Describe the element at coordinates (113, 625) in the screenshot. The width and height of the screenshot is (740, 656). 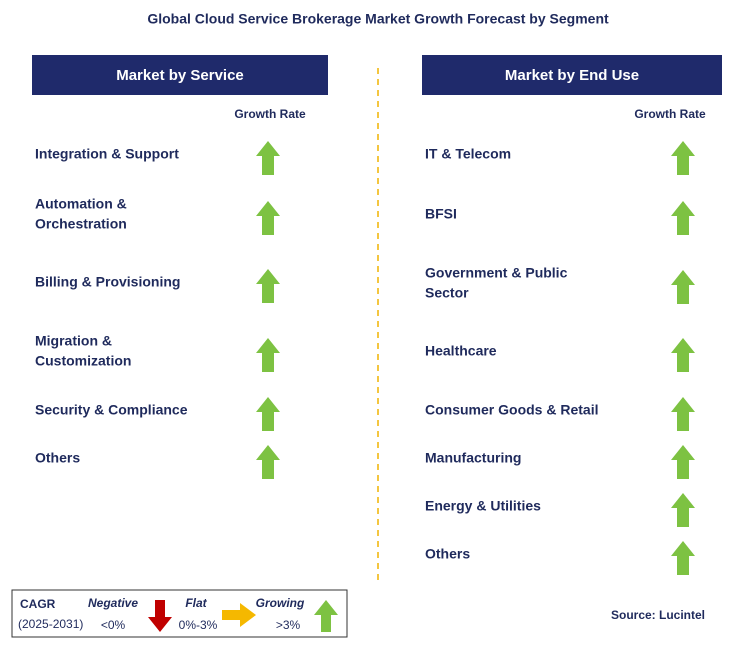
I see `legend-negative-range: <0%` at that location.